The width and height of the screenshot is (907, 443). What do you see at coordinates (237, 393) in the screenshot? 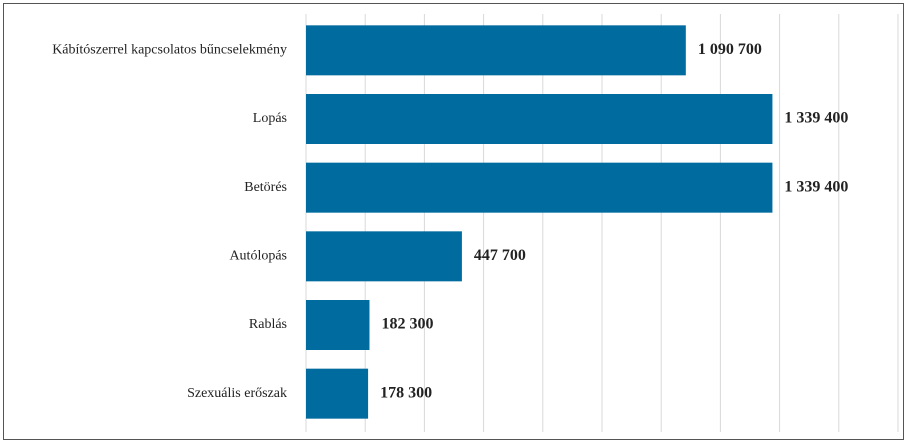
I see `y-tick-label: Szexuális erőszak` at bounding box center [237, 393].